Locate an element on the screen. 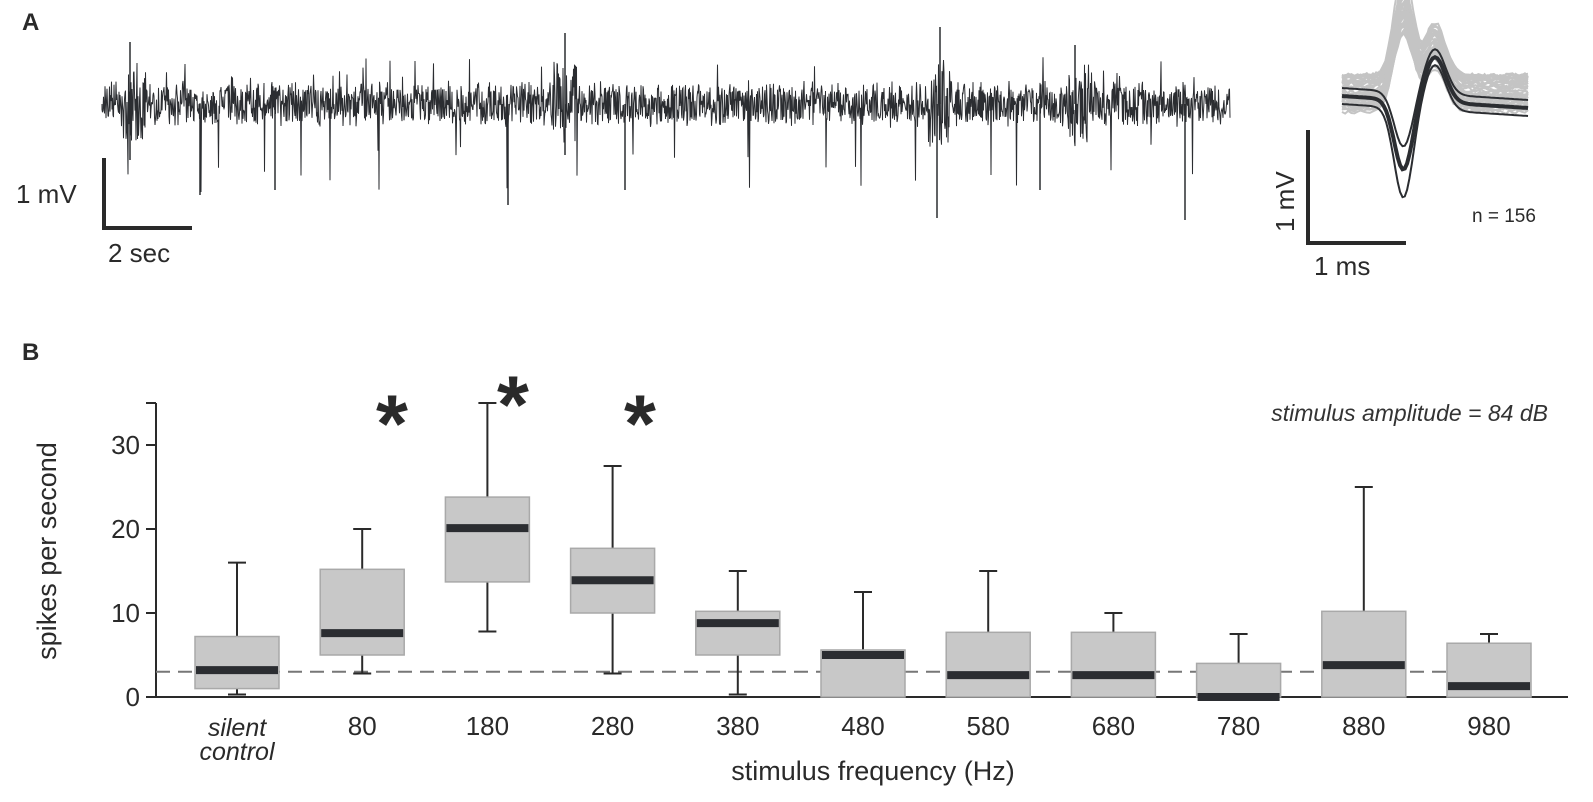 This screenshot has width=1593, height=802. control-label-line-2: control is located at coordinates (237, 752).